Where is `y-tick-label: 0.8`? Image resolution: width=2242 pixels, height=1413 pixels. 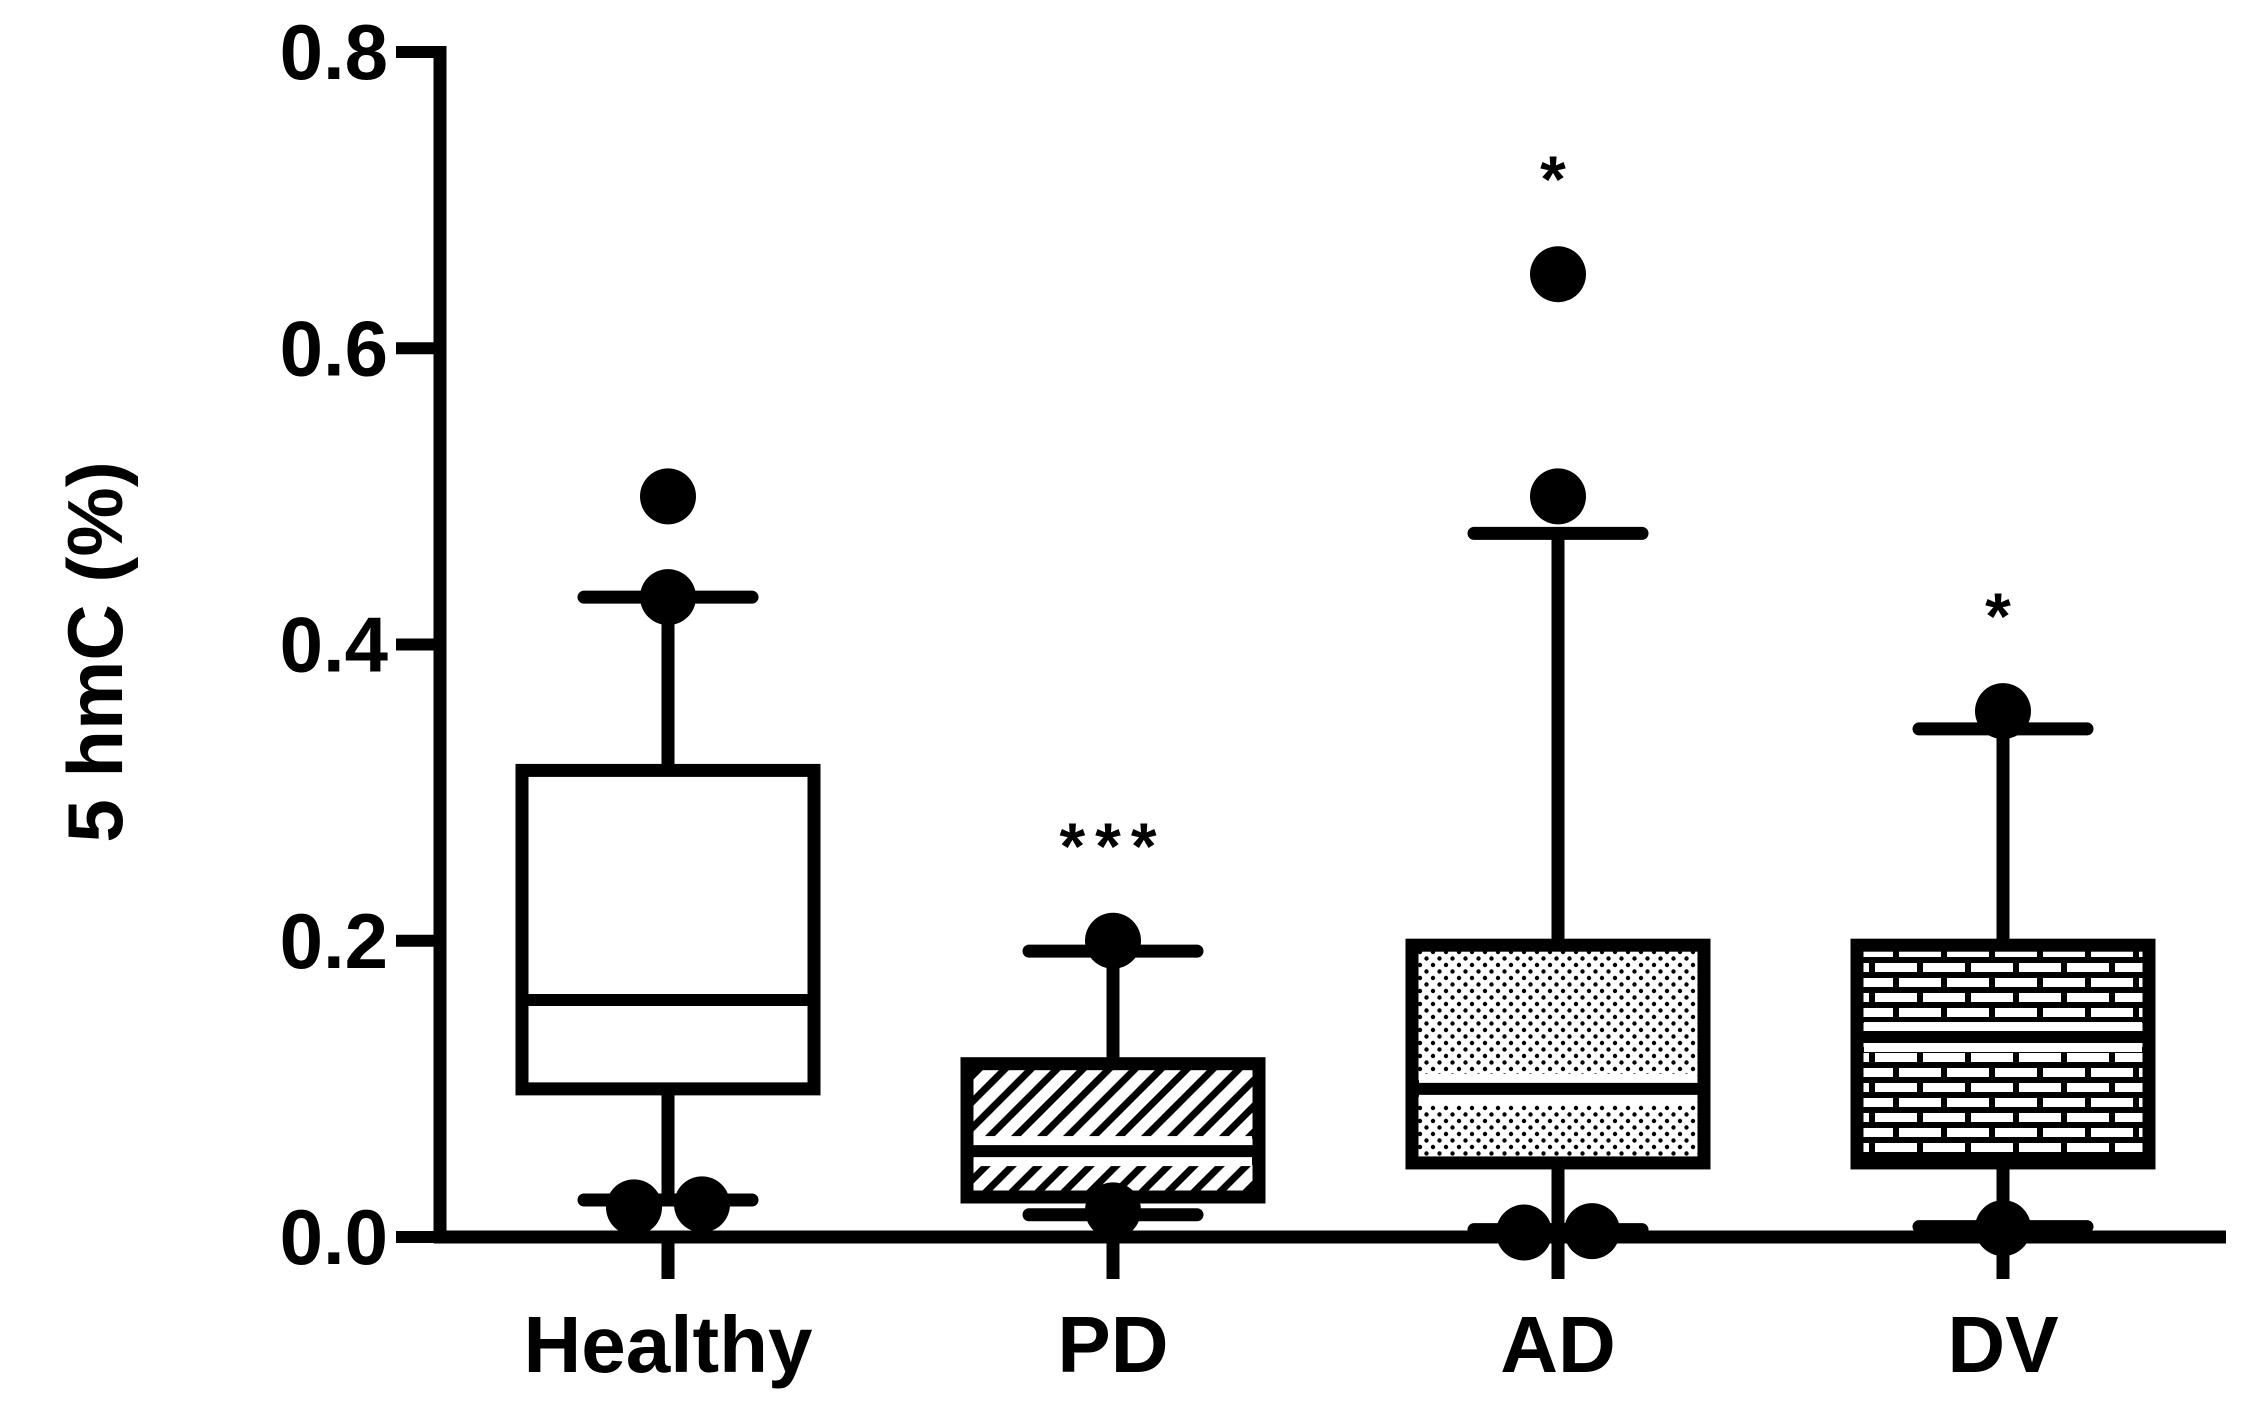
y-tick-label: 0.8 is located at coordinates (334, 52).